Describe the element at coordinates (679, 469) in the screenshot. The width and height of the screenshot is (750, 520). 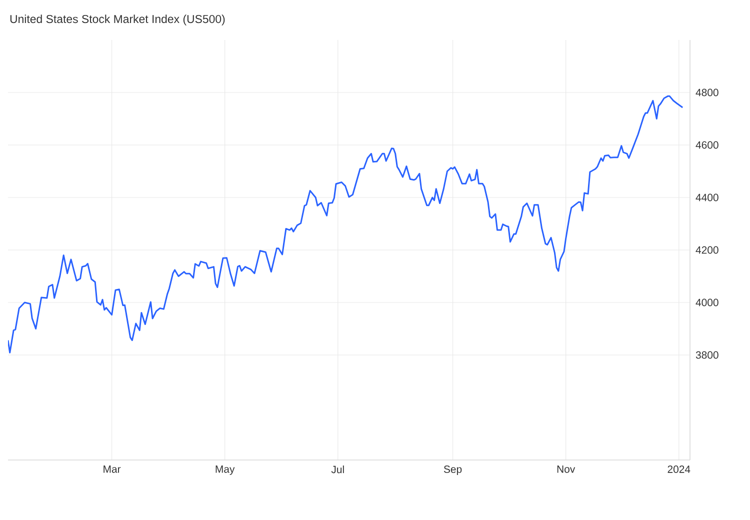
I see `x-tick-label: 2024` at that location.